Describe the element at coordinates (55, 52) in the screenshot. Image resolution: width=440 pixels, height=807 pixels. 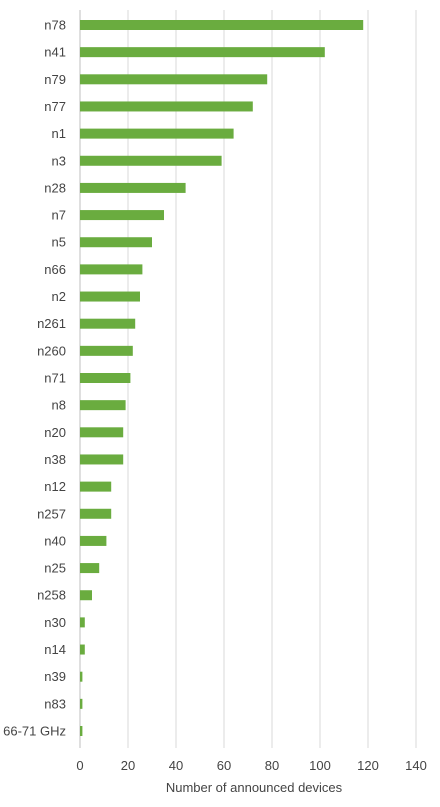
I see `category-label: n41` at that location.